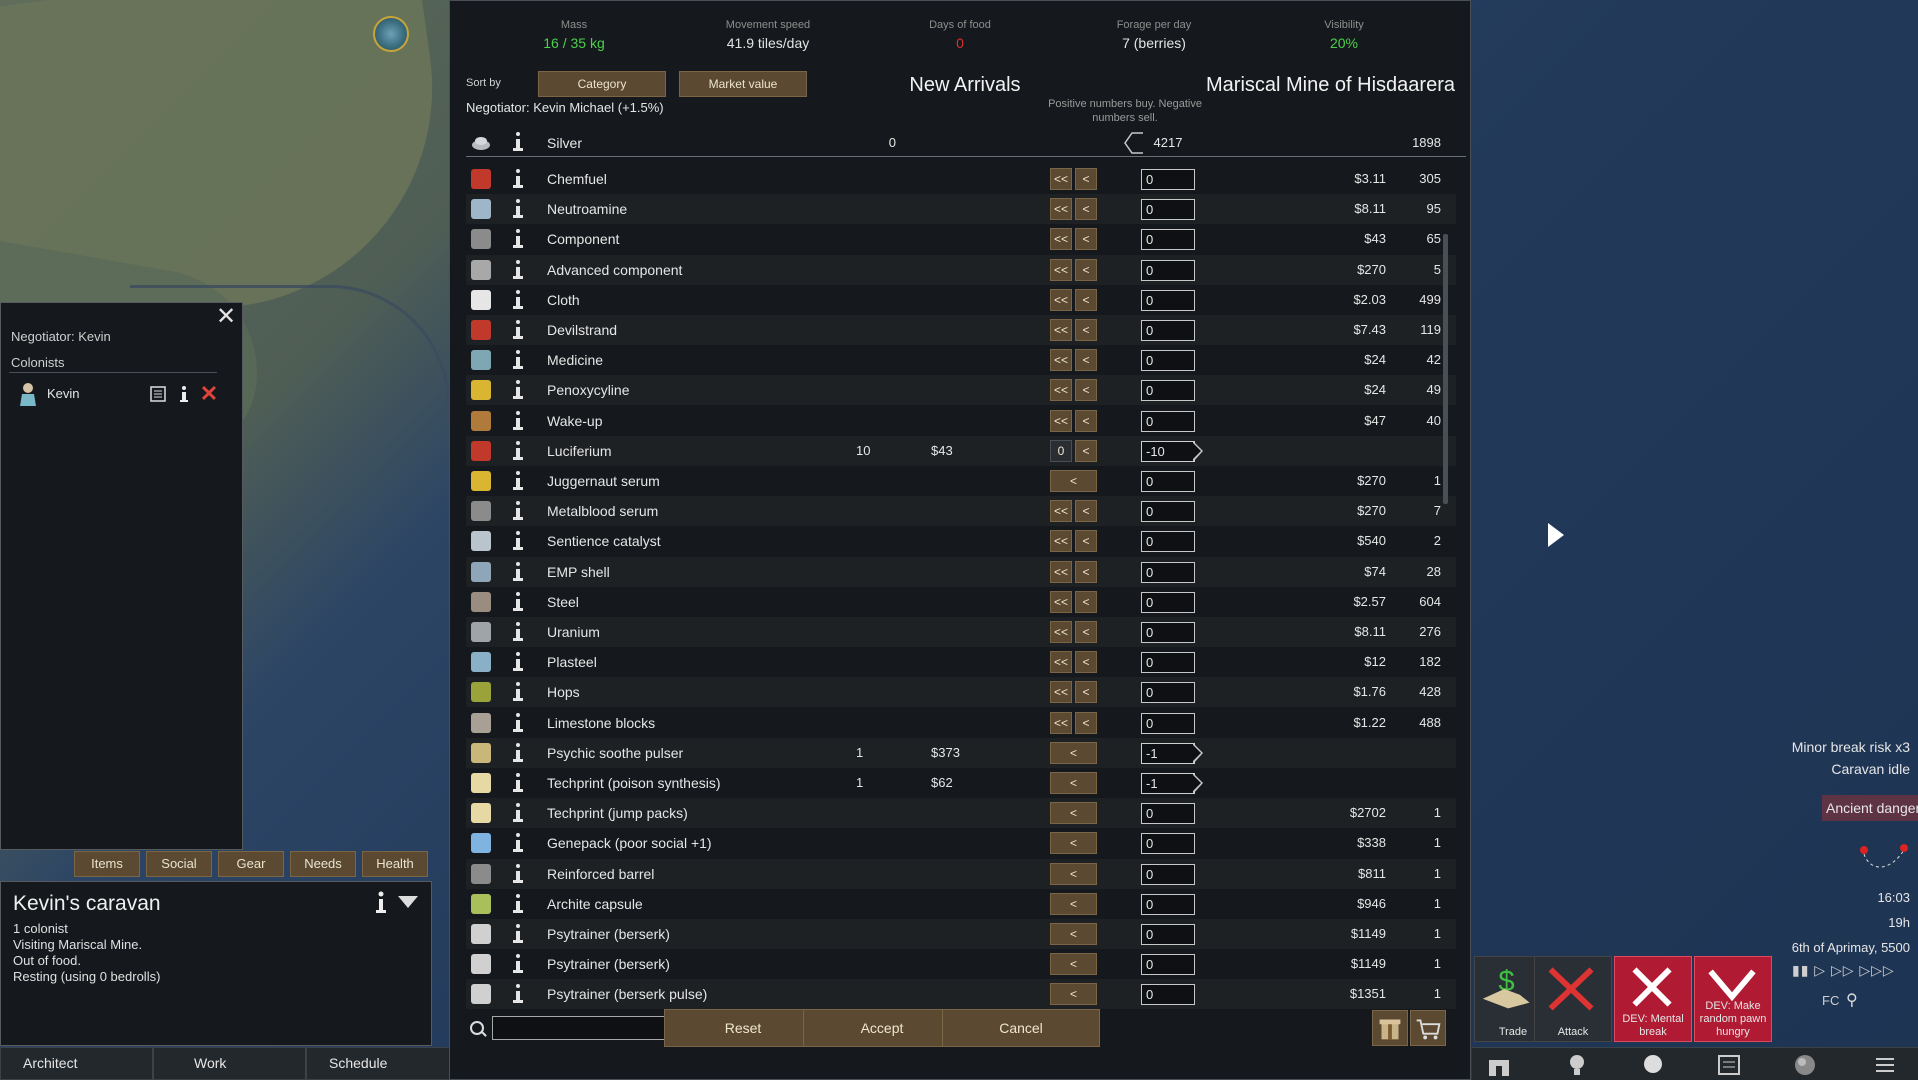 This screenshot has width=1918, height=1080. I want to click on rename-icon, so click(408, 902).